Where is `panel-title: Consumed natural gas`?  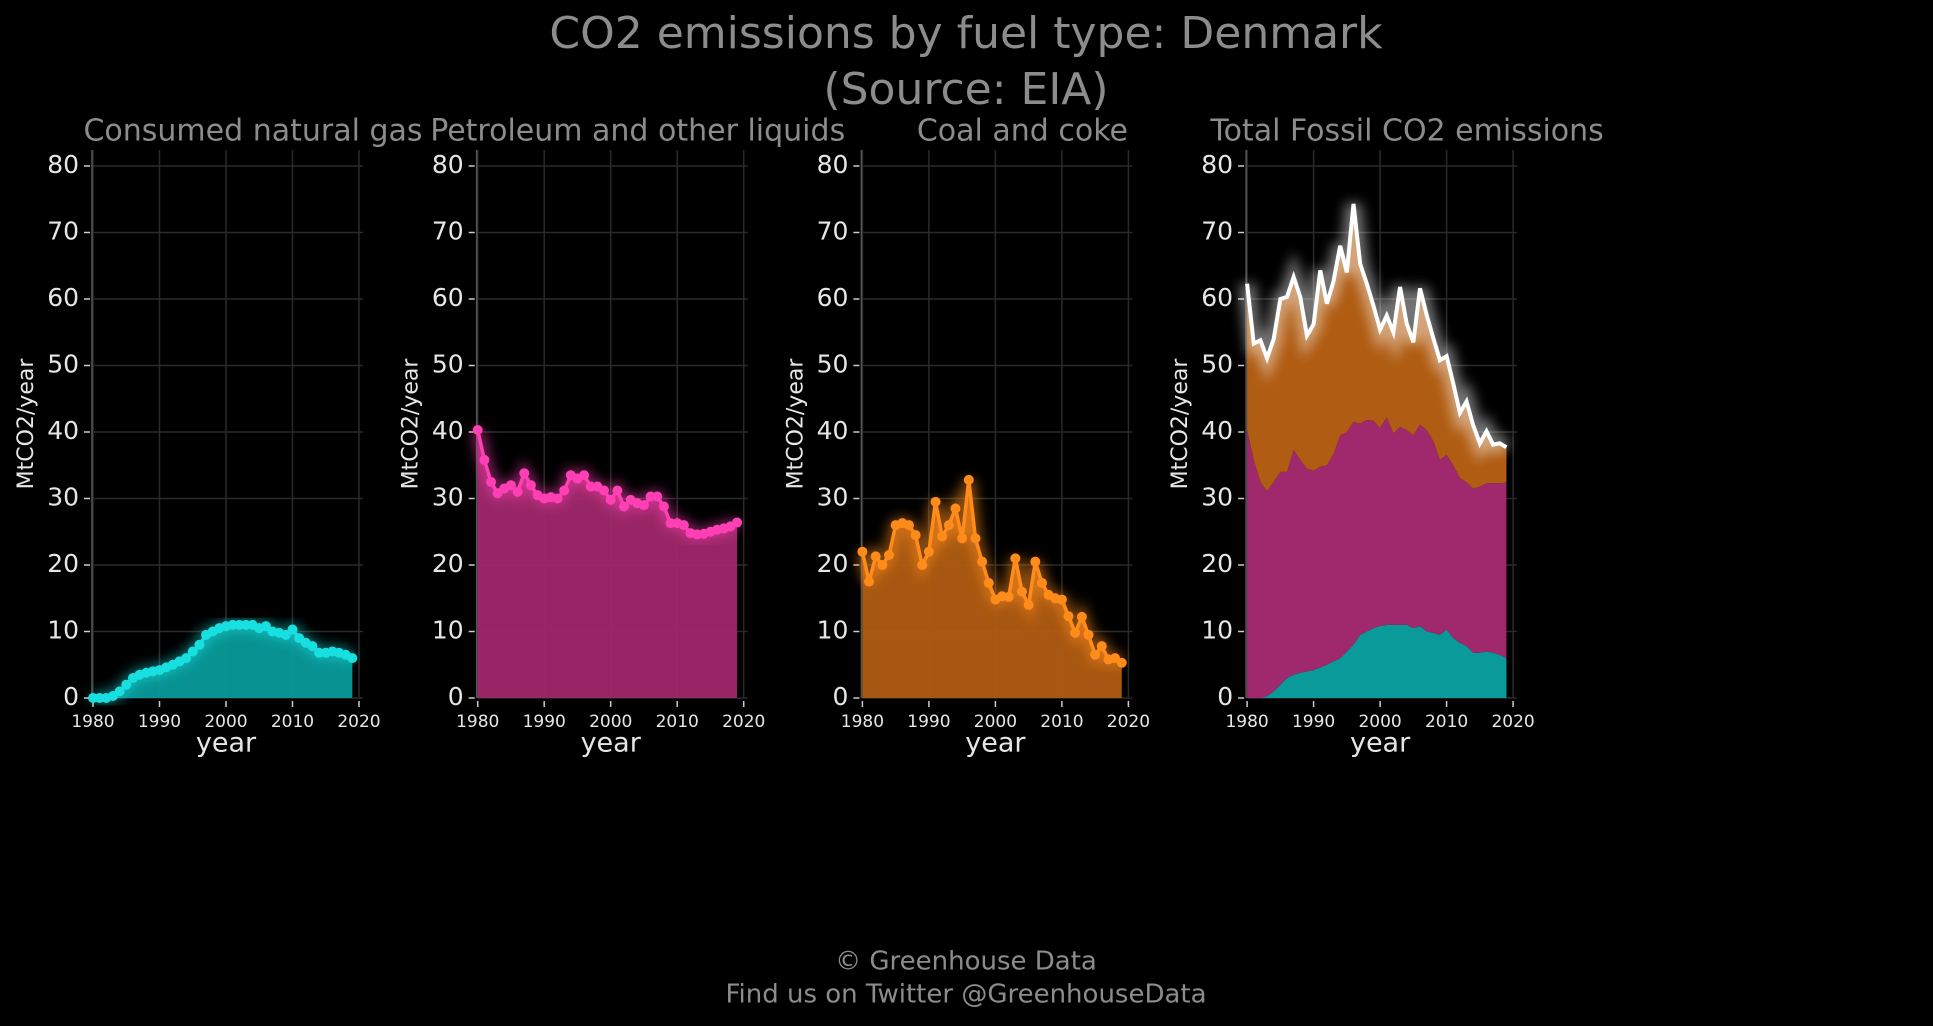
panel-title: Consumed natural gas is located at coordinates (252, 131).